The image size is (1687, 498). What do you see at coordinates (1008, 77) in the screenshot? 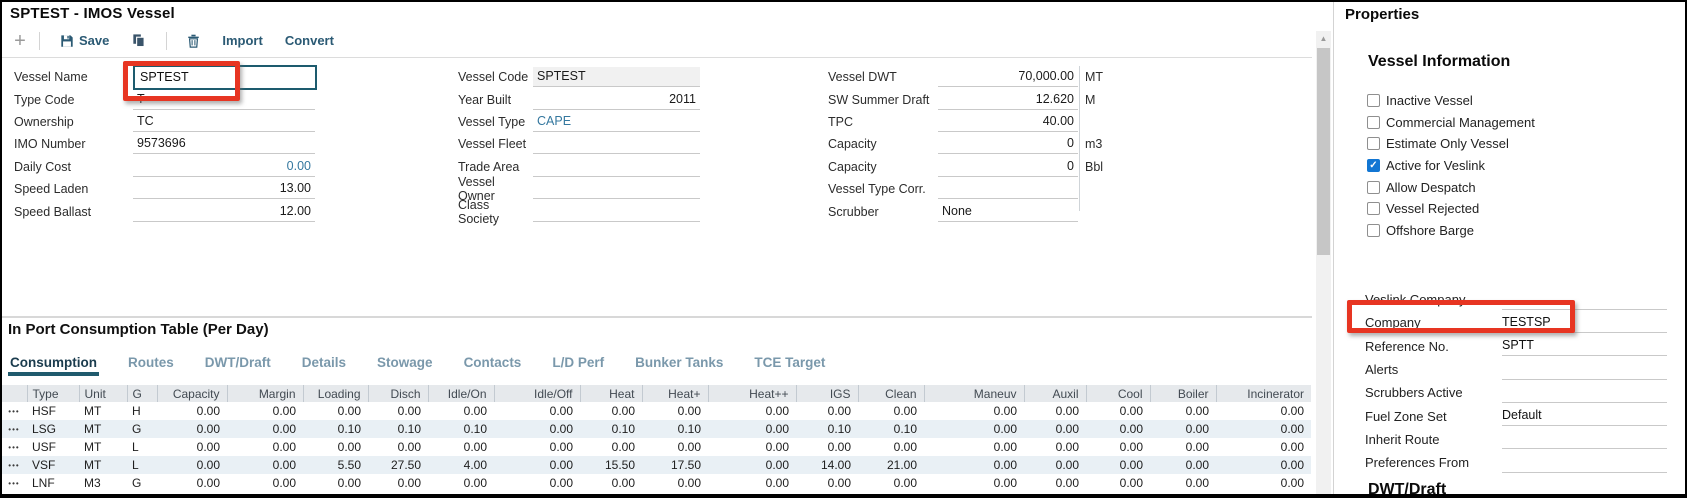
I see `field-value-vessel-dwt: 70,000.00` at bounding box center [1008, 77].